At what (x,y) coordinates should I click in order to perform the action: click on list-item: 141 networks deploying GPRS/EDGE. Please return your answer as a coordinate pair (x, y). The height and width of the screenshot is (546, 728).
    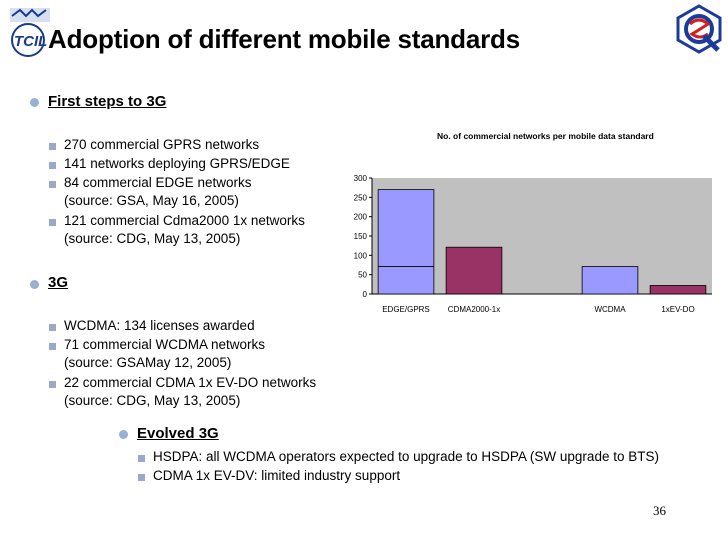
    Looking at the image, I should click on (177, 163).